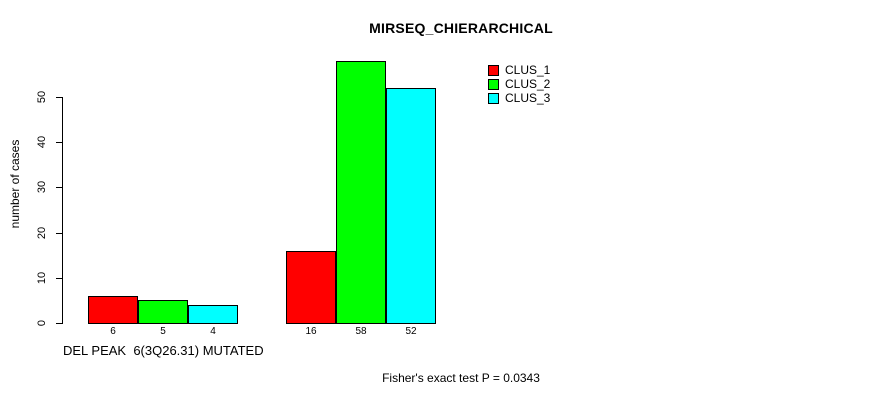 The width and height of the screenshot is (890, 400). I want to click on bar-value-label: 5, so click(163, 331).